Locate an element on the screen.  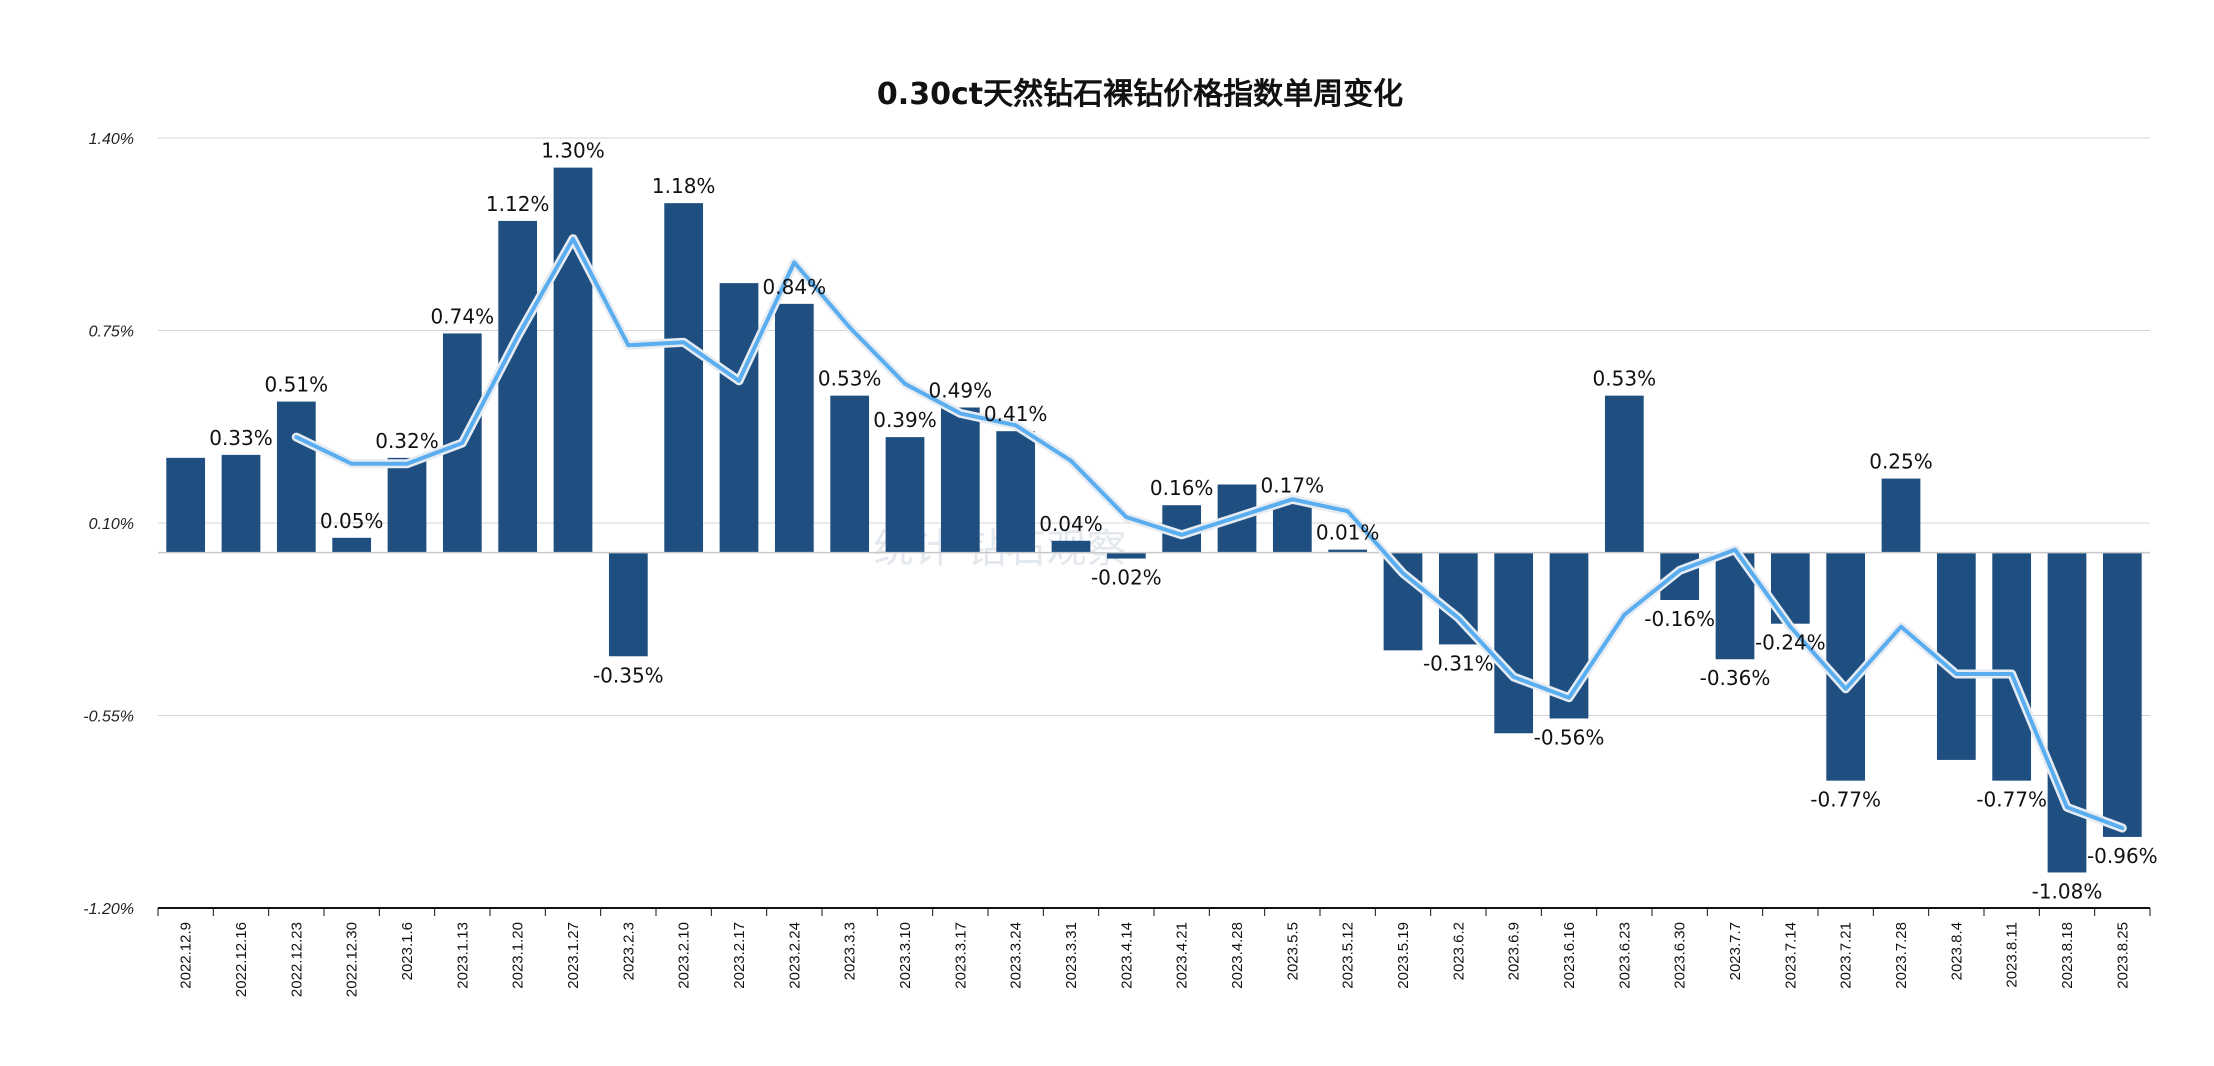
y-tick-label: -1.20% is located at coordinates (108, 909).